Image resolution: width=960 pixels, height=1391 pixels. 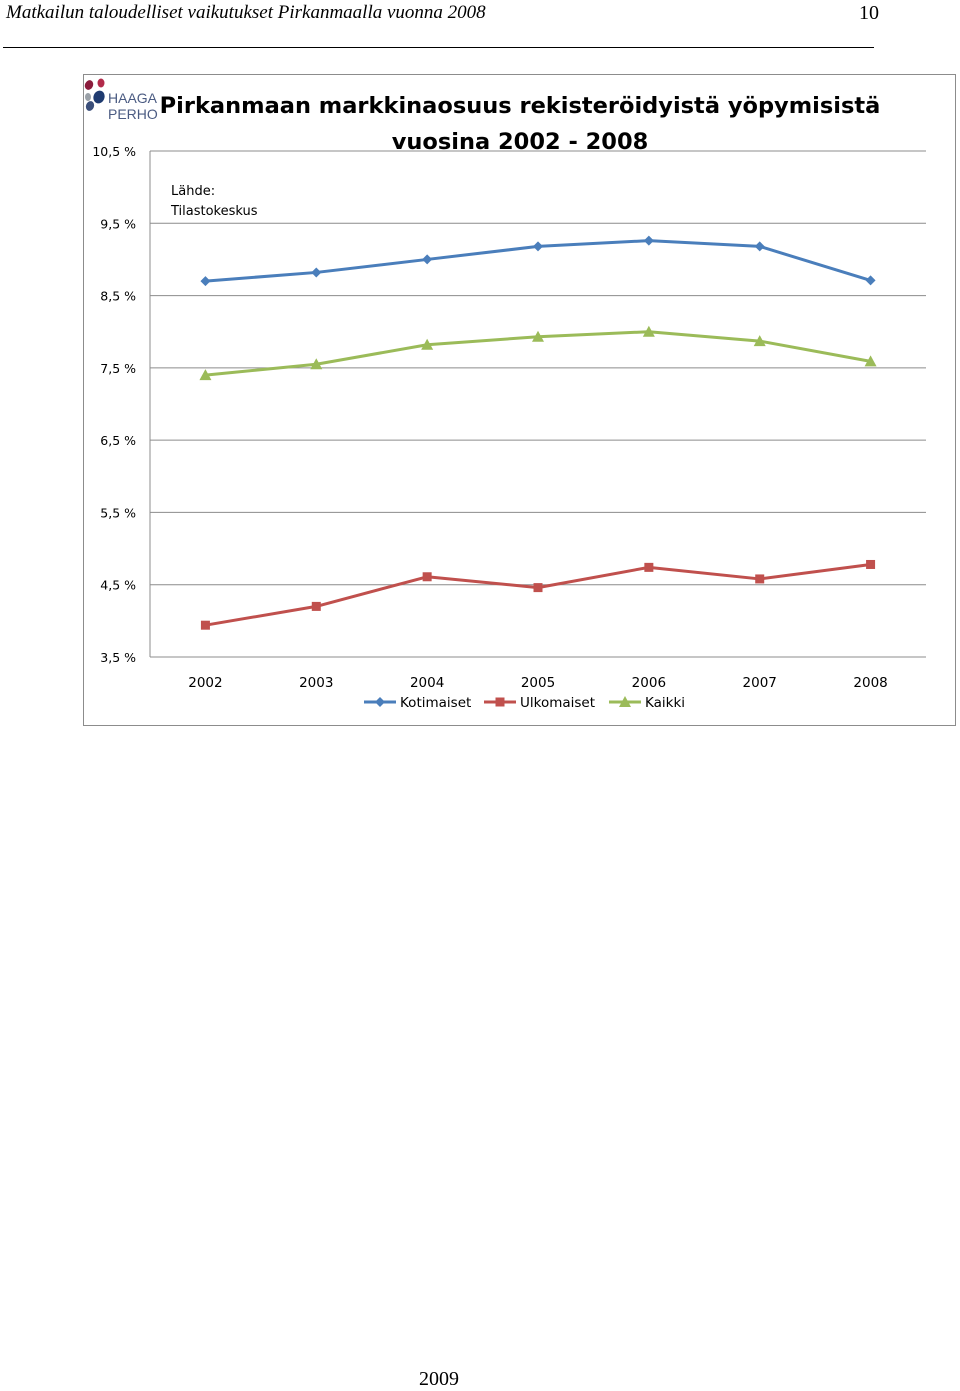 What do you see at coordinates (214, 211) in the screenshot?
I see `source-name: Tilastokeskus` at bounding box center [214, 211].